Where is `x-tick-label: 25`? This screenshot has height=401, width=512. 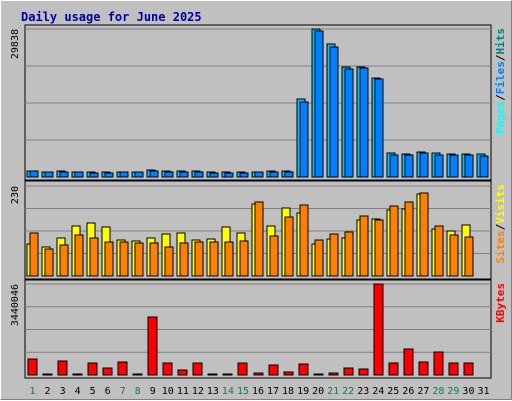 x-tick-label: 25 is located at coordinates (393, 391).